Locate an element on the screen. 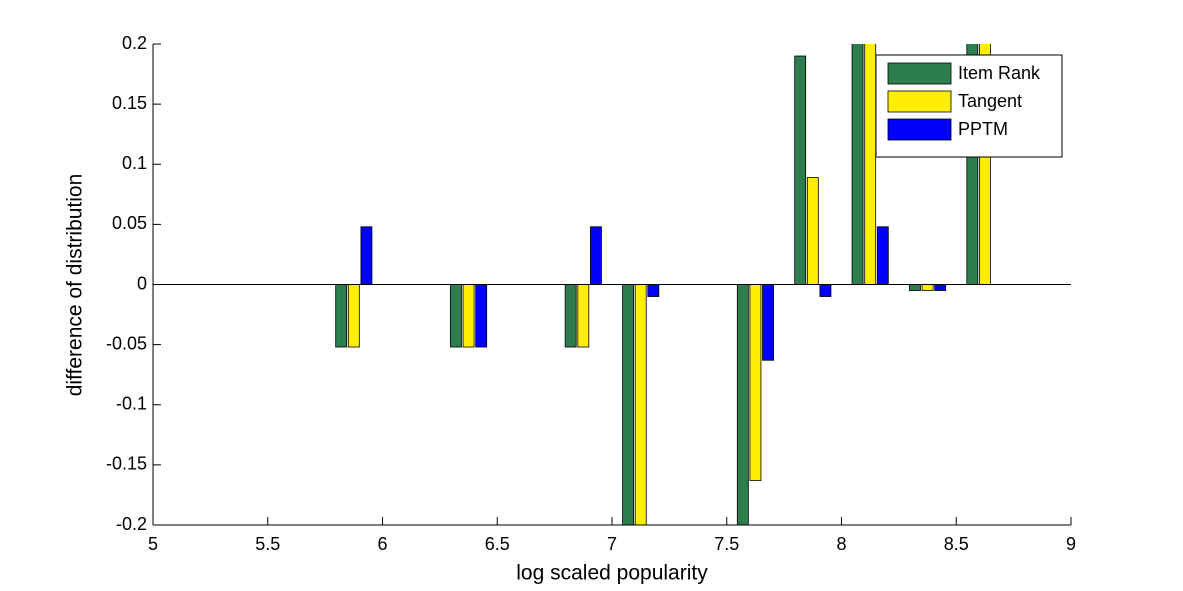 Image resolution: width=1183 pixels, height=591 pixels. x-tick-label: 5 is located at coordinates (153, 544).